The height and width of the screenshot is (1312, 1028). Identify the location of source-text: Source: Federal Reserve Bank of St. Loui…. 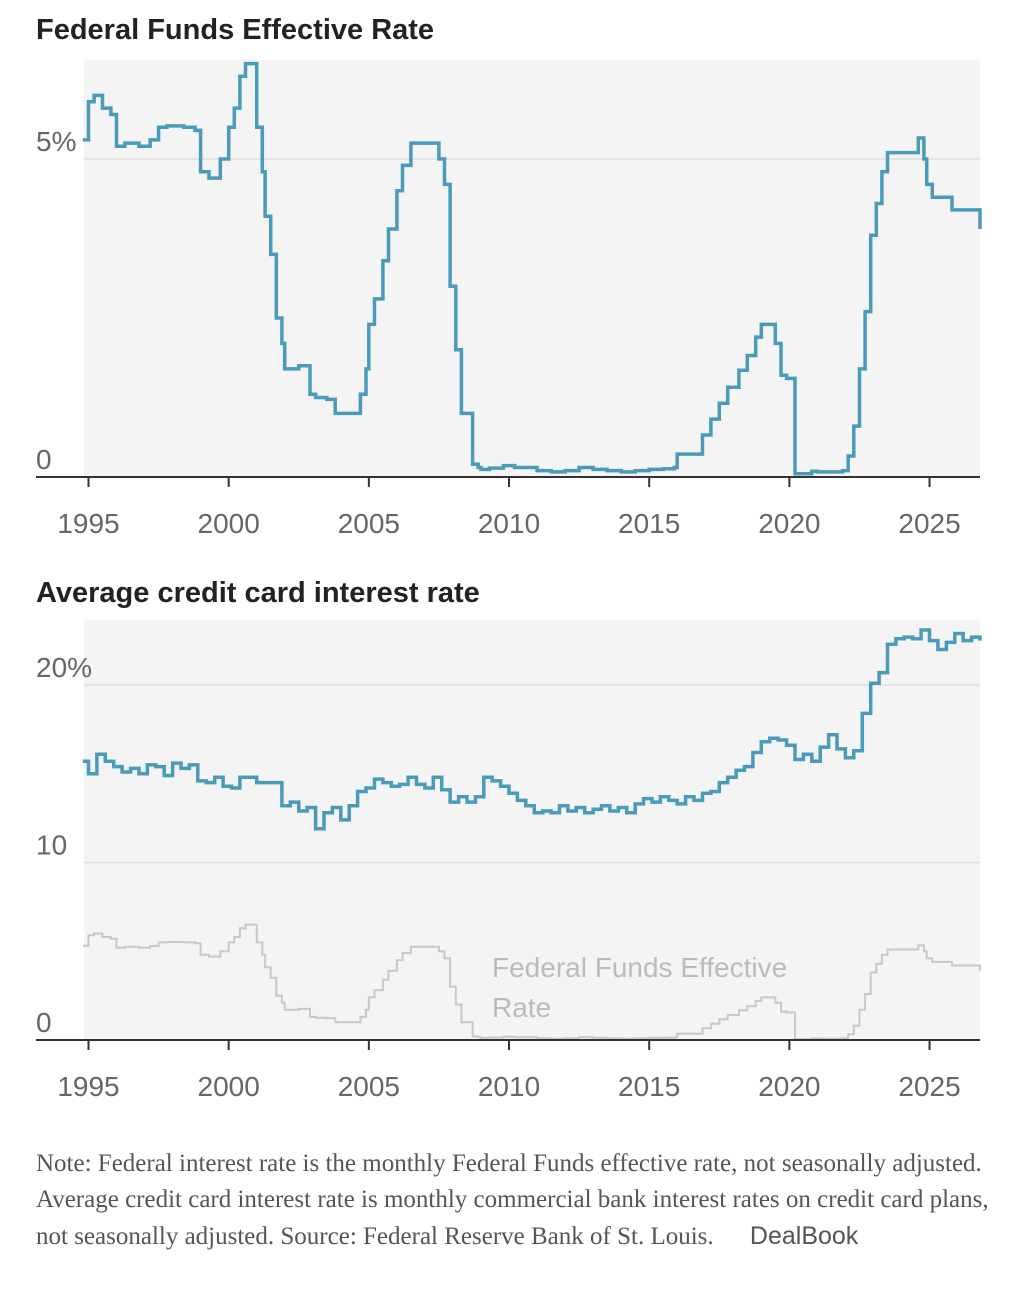
(497, 1236).